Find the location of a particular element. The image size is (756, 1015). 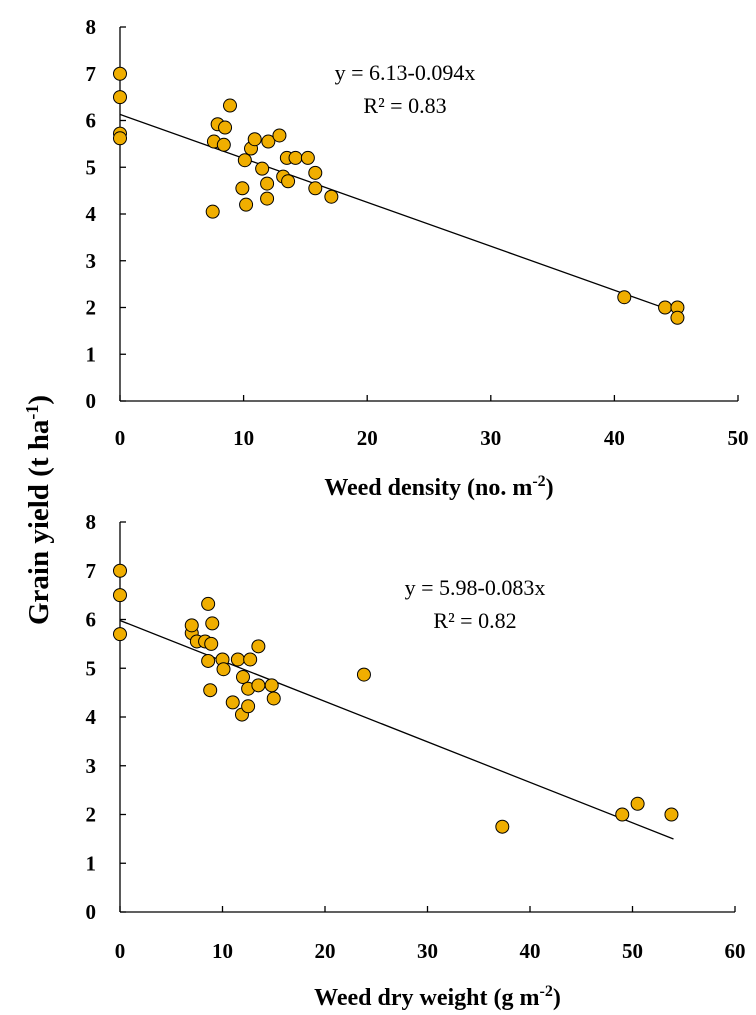

regression-equation: y = 5.98-0.083x is located at coordinates (475, 587).